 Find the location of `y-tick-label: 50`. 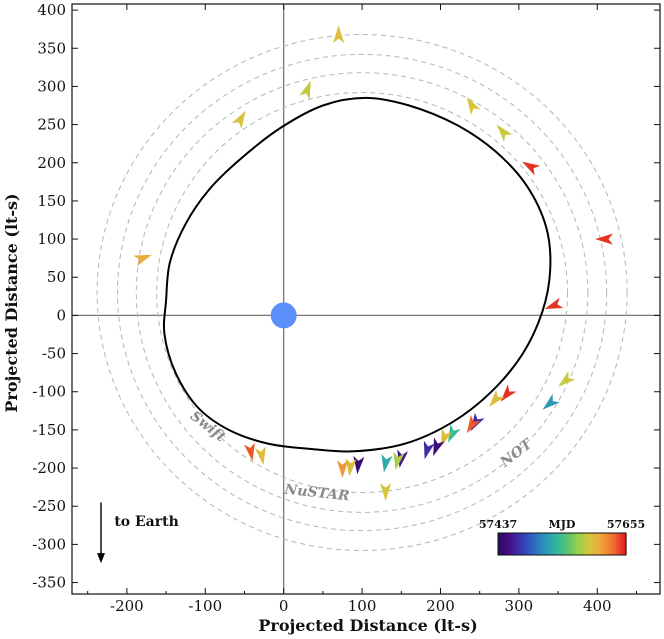

y-tick-label: 50 is located at coordinates (56, 277).